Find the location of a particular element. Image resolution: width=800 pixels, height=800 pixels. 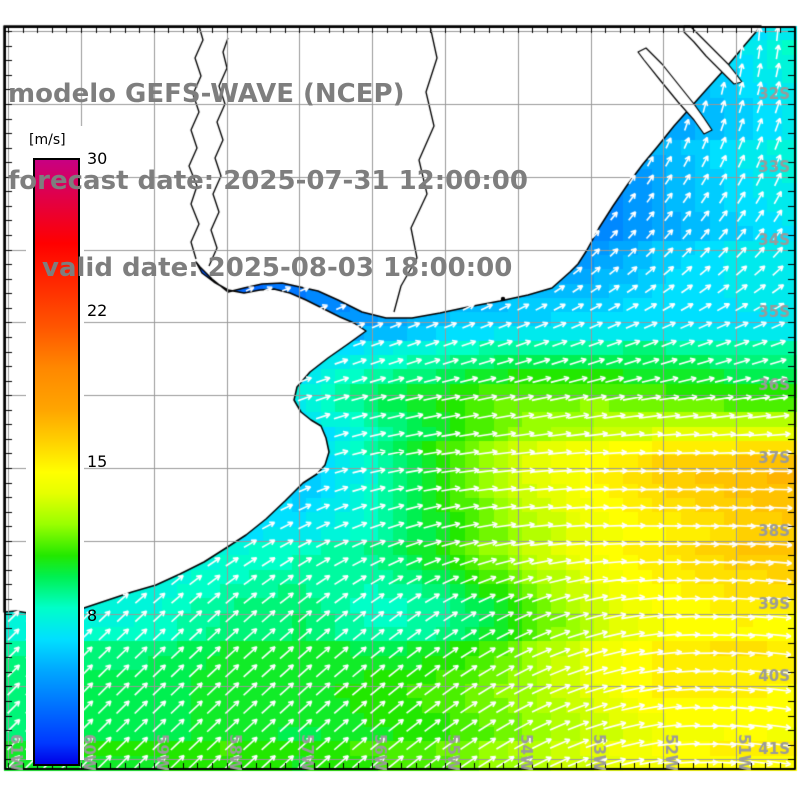

forecast-date-line: forecast date: 2025-07-31 12:00:00 is located at coordinates (268, 181).